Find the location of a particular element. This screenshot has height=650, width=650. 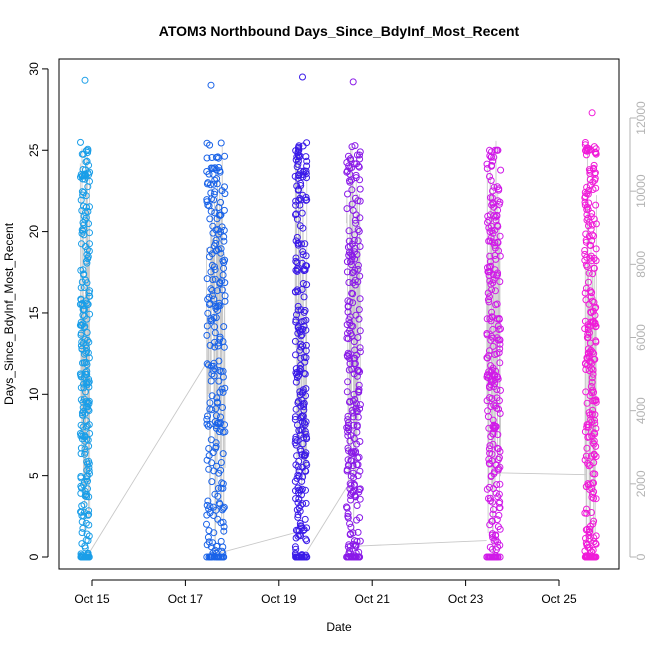

y2-axis: 0 2000 4000 6000 8000 10000 12000 is located at coordinates (638, 330).